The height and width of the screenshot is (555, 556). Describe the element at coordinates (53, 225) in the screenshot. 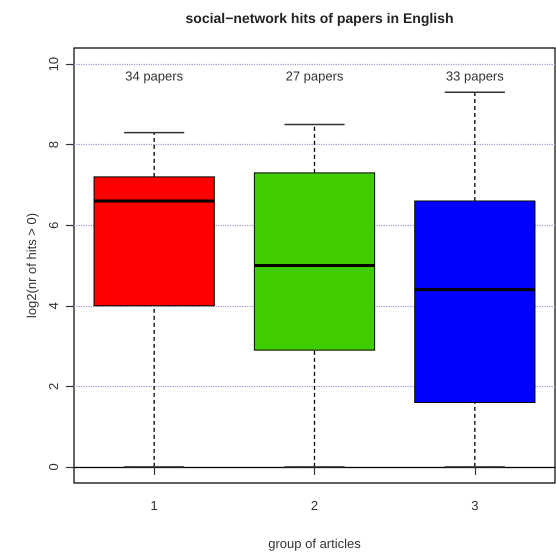

I see `y-tick-label: 6` at that location.